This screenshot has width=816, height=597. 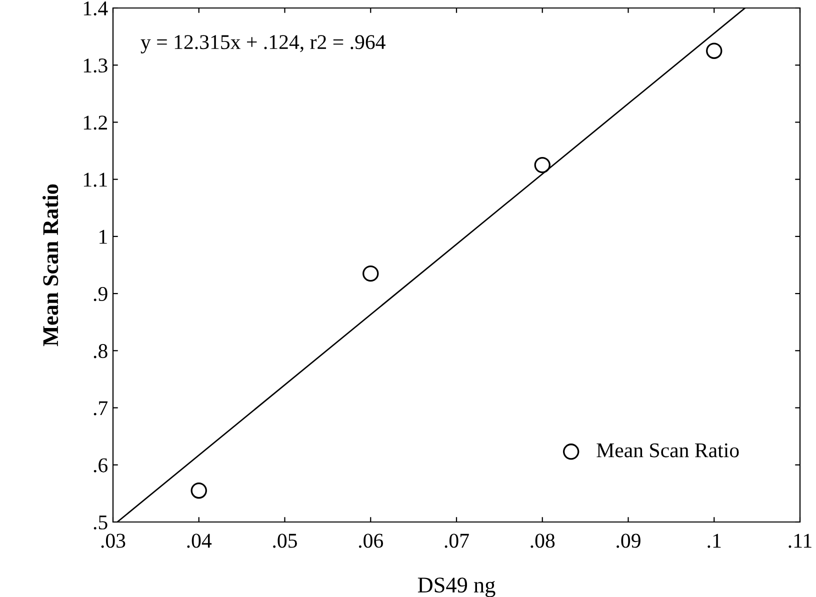 What do you see at coordinates (800, 541) in the screenshot?
I see `x-tick-label: .11` at bounding box center [800, 541].